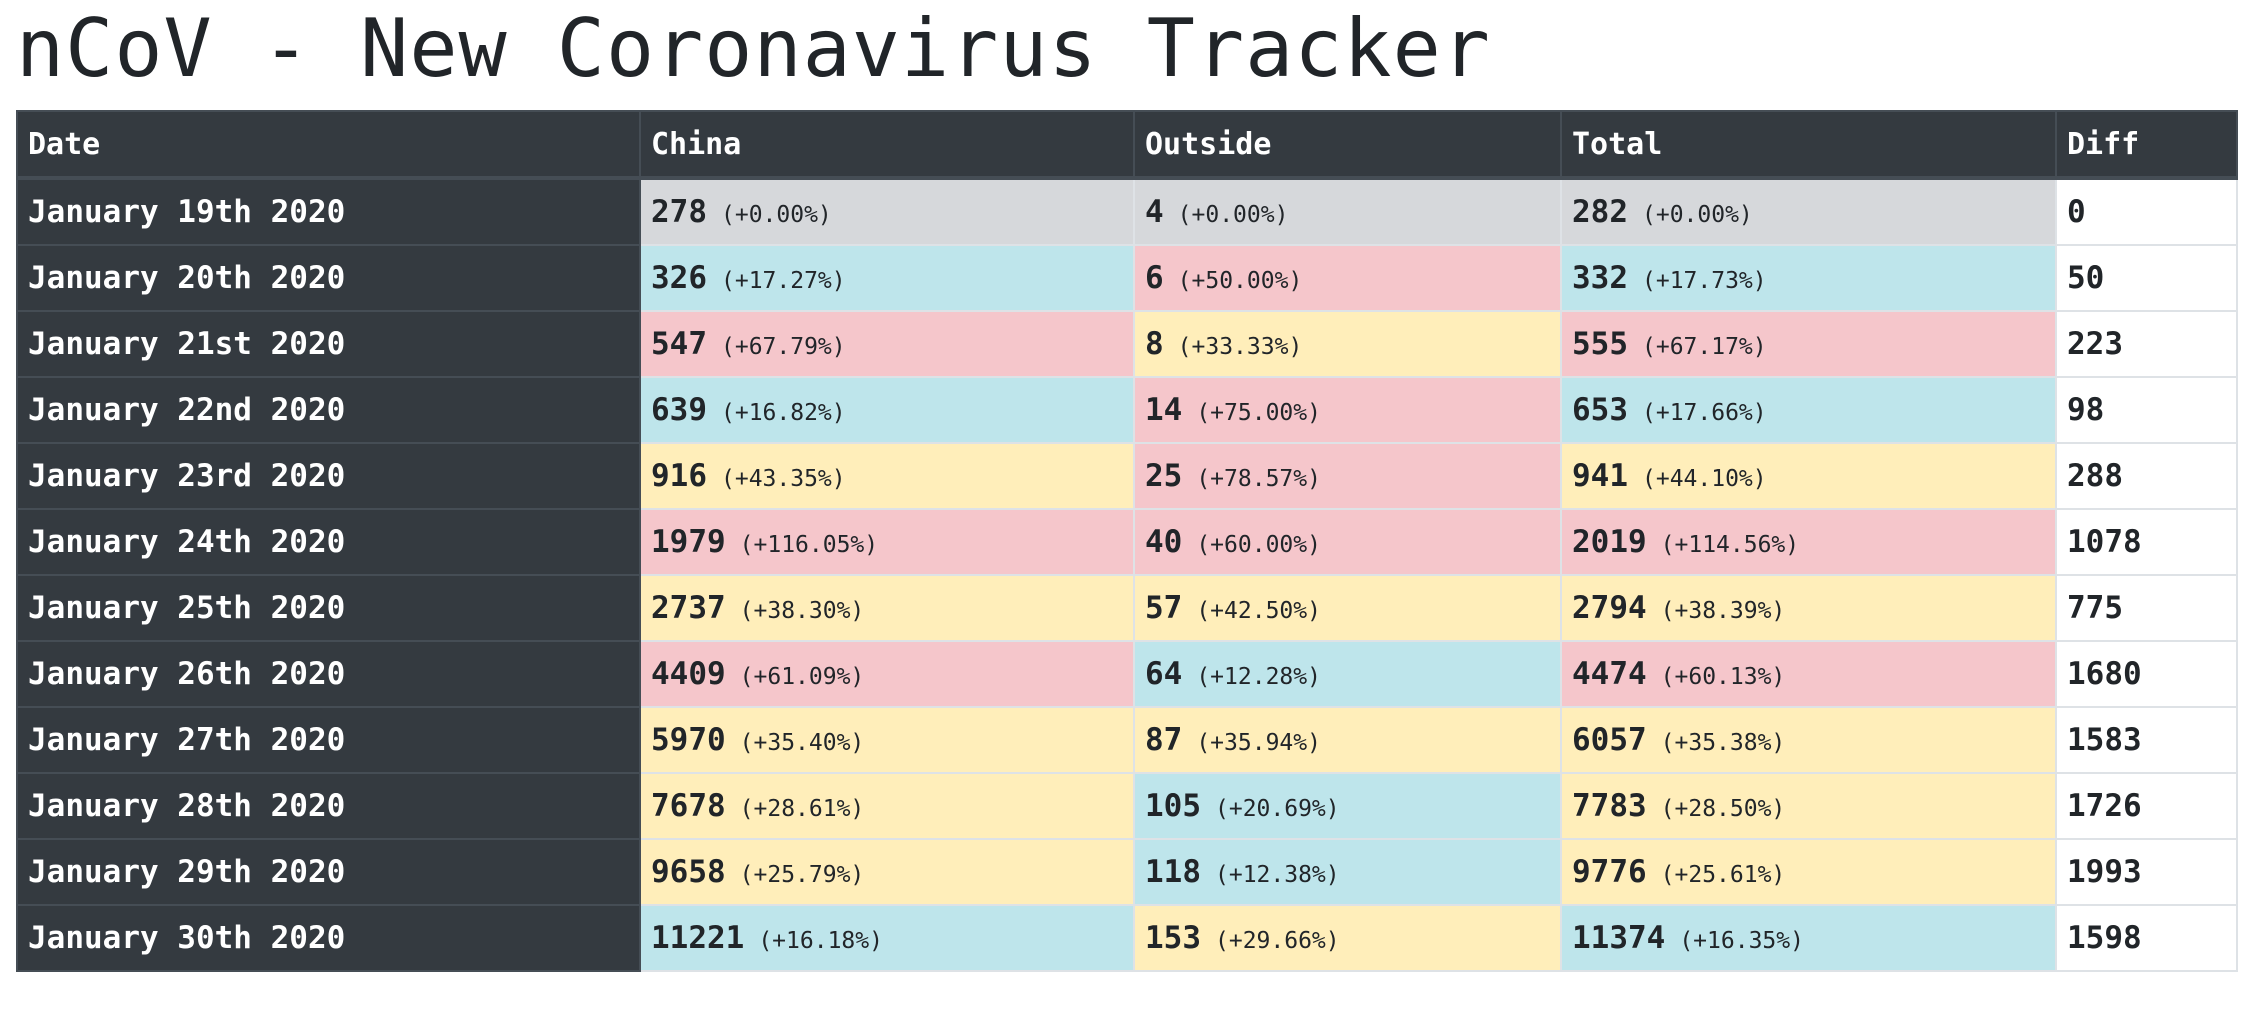  I want to click on china-count: 7678, so click(688, 806).